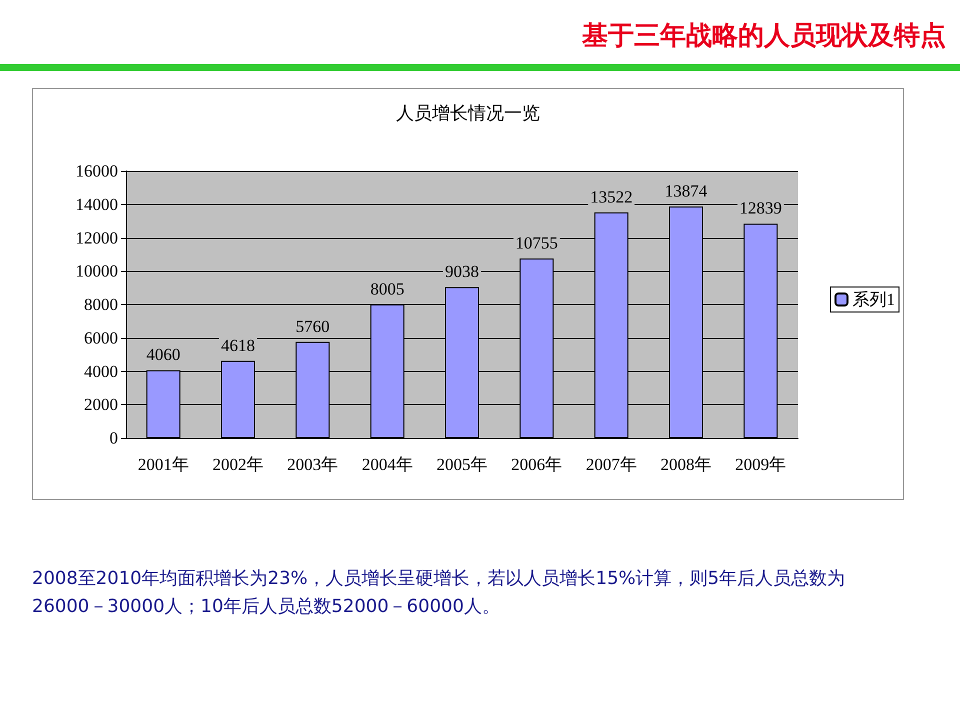 Image resolution: width=960 pixels, height=720 pixels. I want to click on y-tick-label: 8000, so click(101, 304).